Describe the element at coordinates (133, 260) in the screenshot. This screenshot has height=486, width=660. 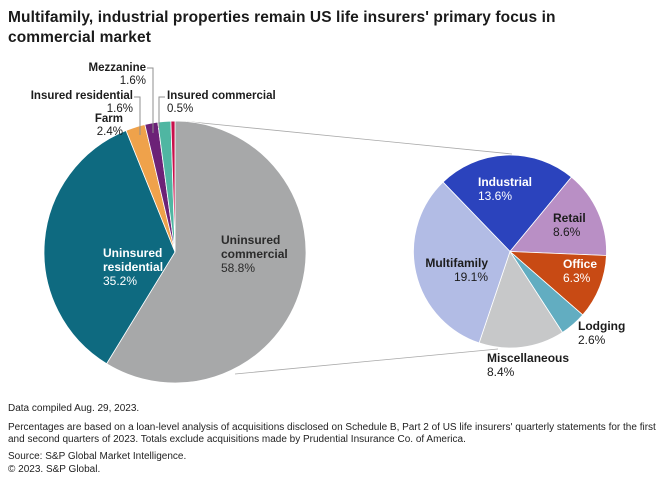
I see `slice-name: Uninsured residential` at that location.